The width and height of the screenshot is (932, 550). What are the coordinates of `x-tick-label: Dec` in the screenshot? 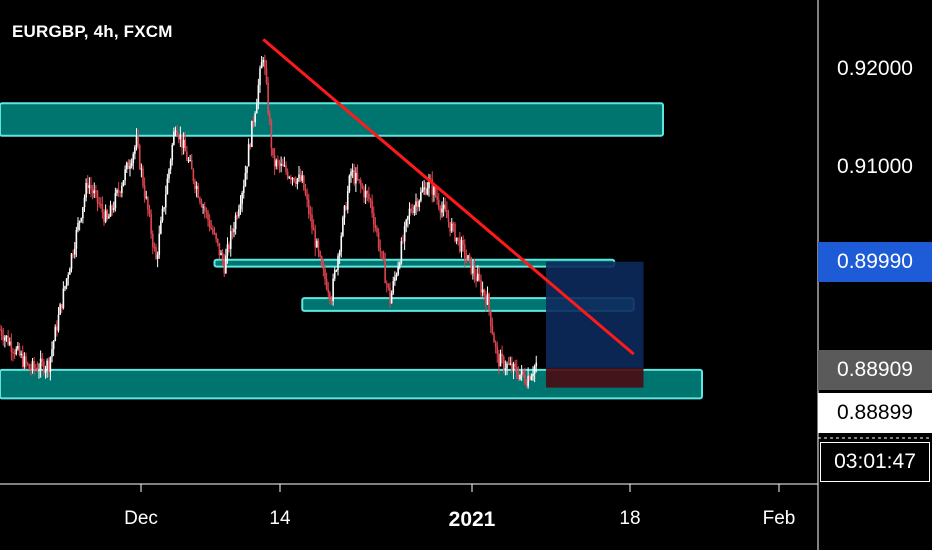 It's located at (141, 518).